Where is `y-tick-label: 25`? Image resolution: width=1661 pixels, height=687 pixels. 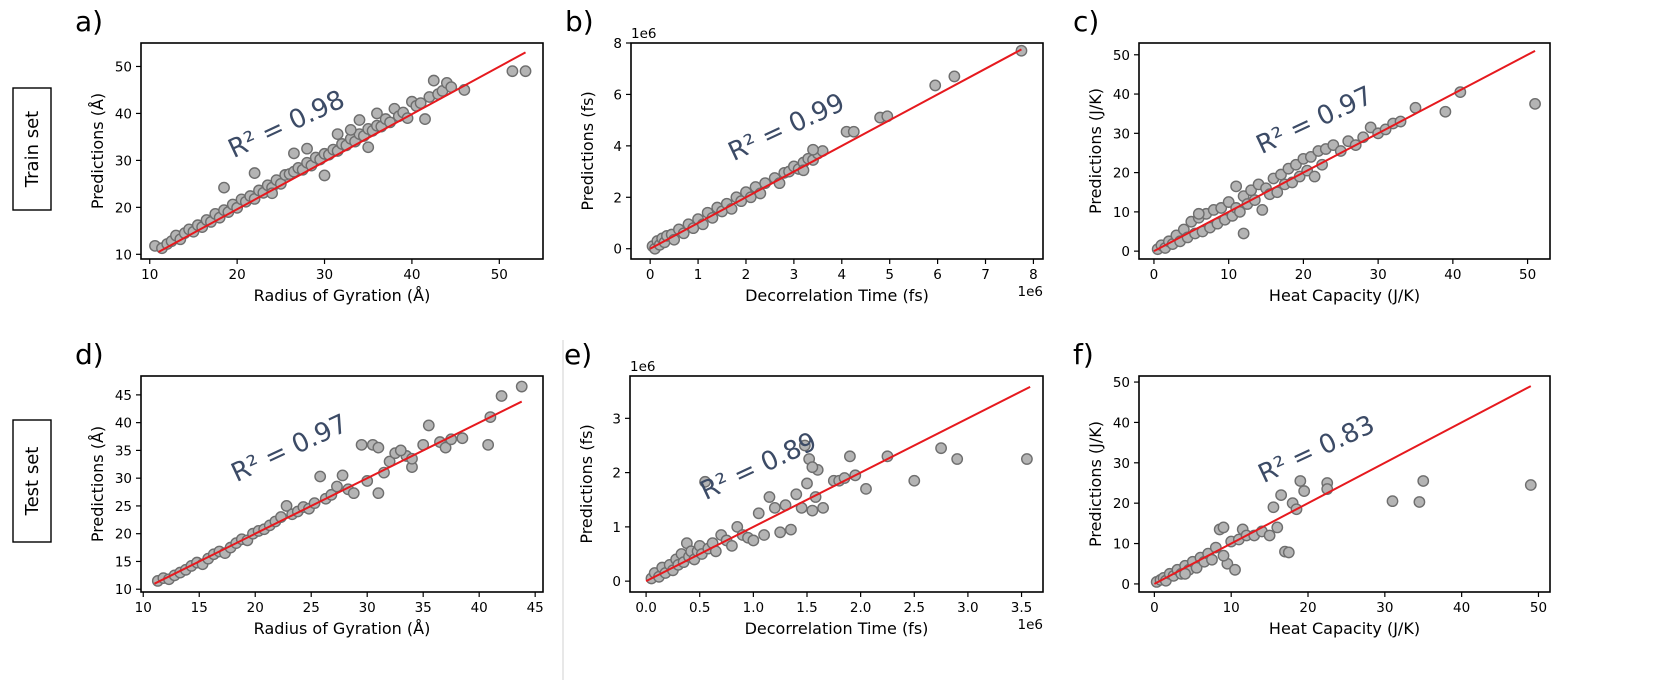
y-tick-label: 25 is located at coordinates (123, 507).